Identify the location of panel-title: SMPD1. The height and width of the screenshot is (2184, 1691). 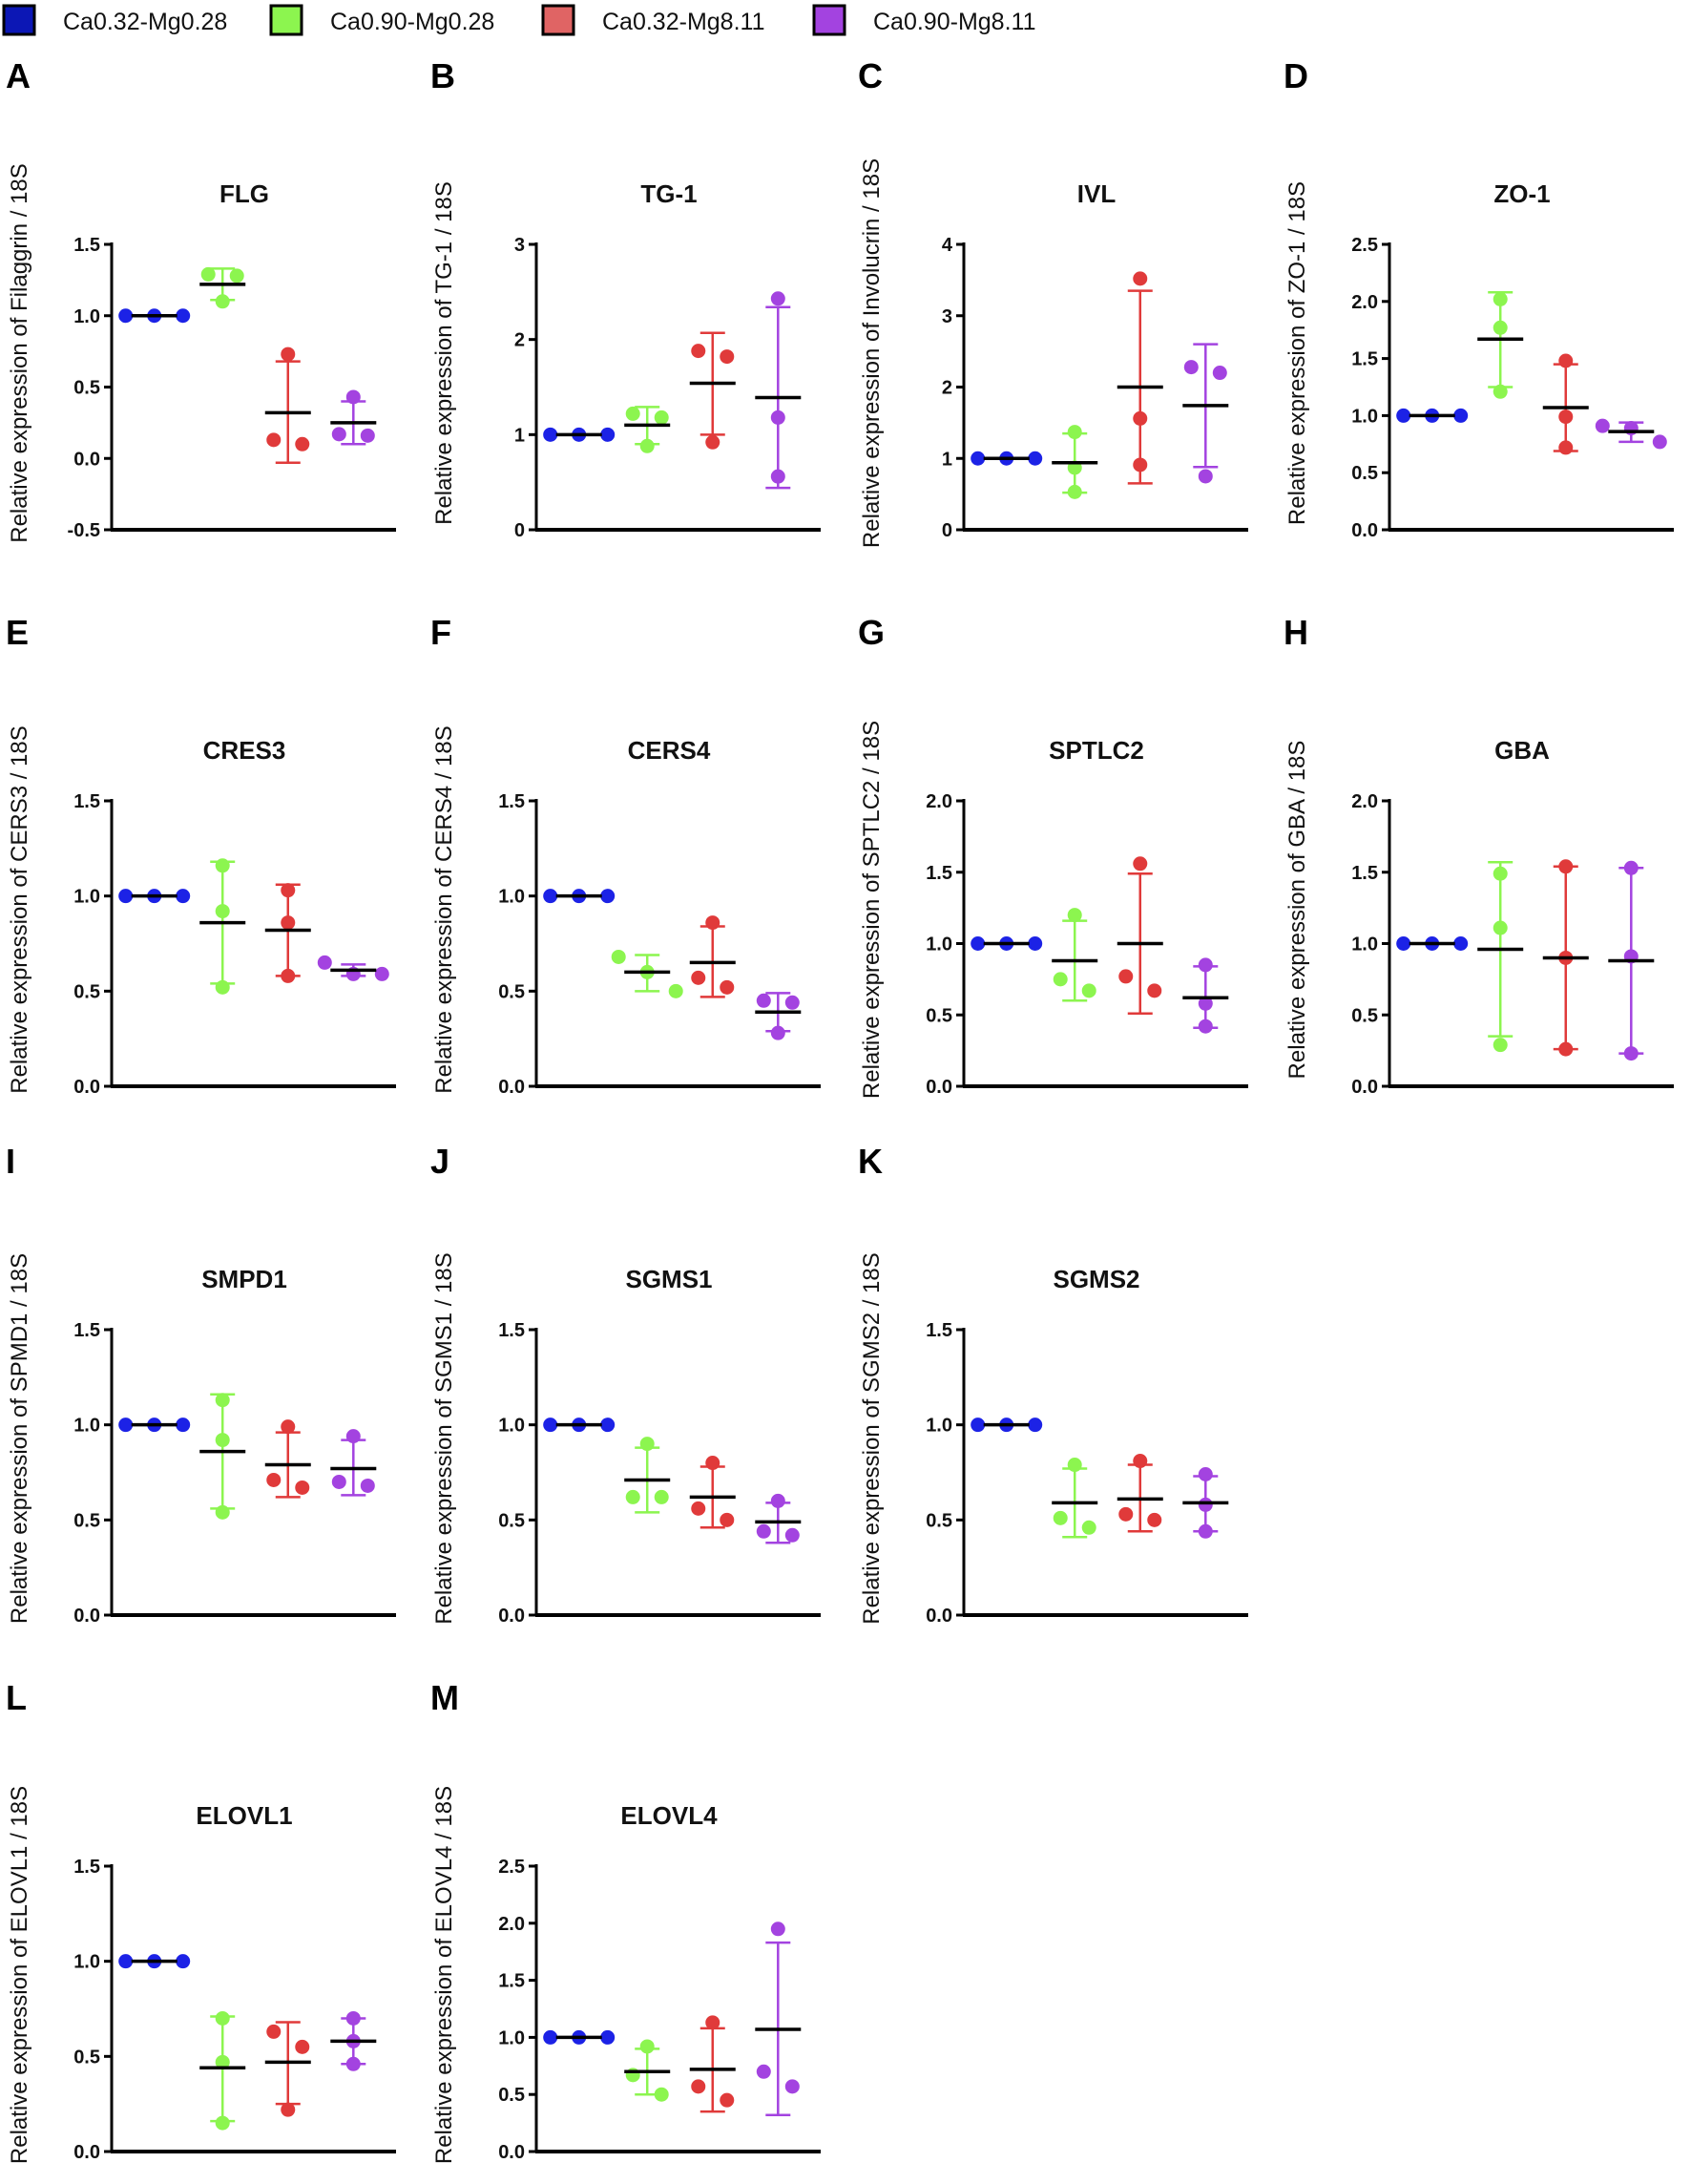
(244, 1279).